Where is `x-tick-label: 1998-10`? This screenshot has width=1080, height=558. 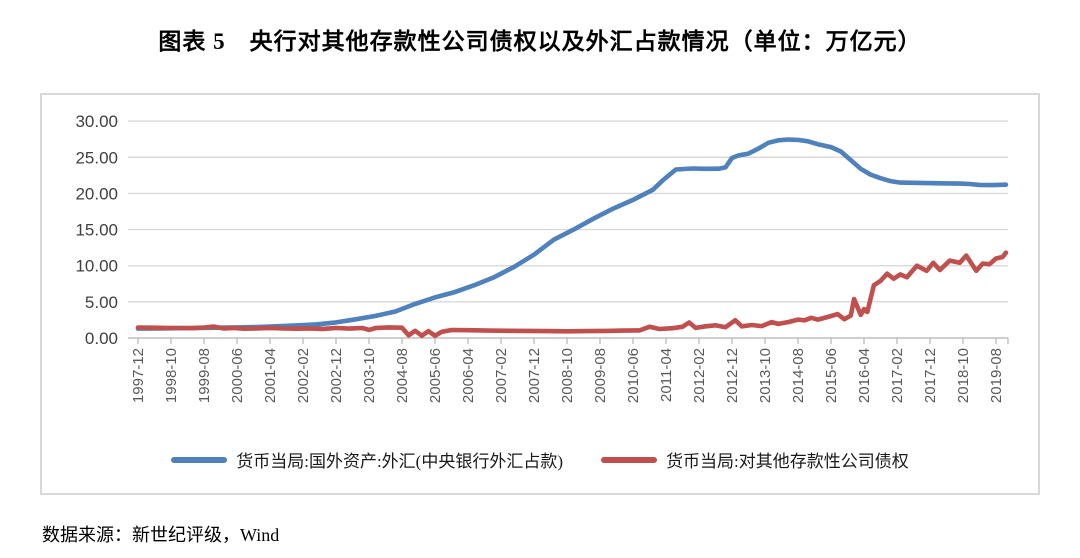
x-tick-label: 1998-10 is located at coordinates (171, 375).